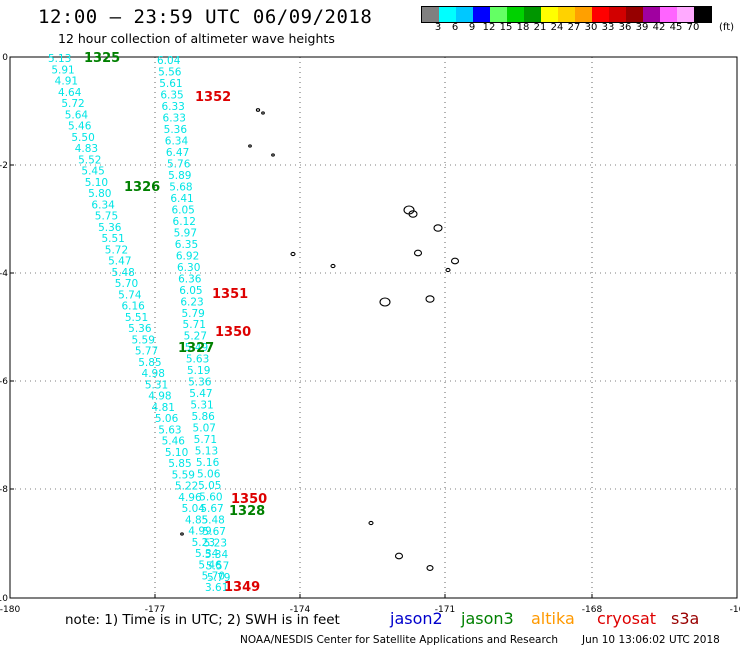 The width and height of the screenshot is (740, 650). Describe the element at coordinates (489, 27) in the screenshot. I see `legend-tick-label: 12` at that location.